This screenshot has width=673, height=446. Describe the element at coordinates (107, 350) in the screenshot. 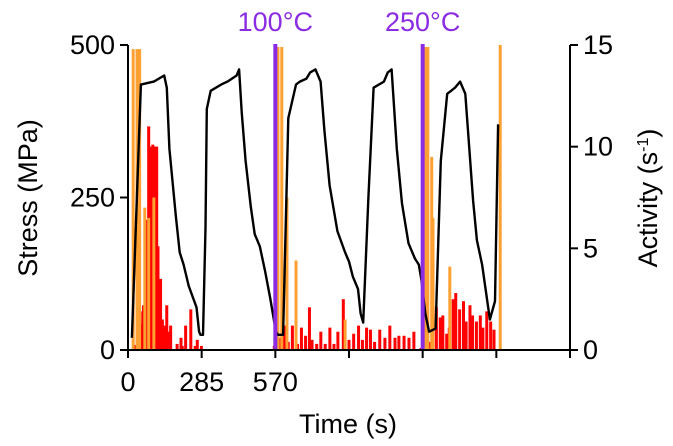

I see `y-left-tick-label: 0` at that location.